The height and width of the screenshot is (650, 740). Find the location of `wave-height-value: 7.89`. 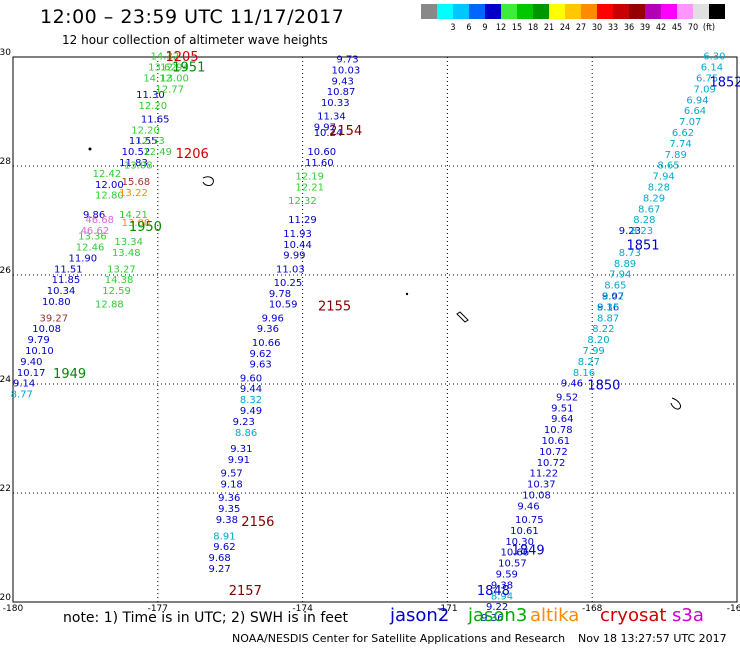

wave-height-value: 7.89 is located at coordinates (676, 155).